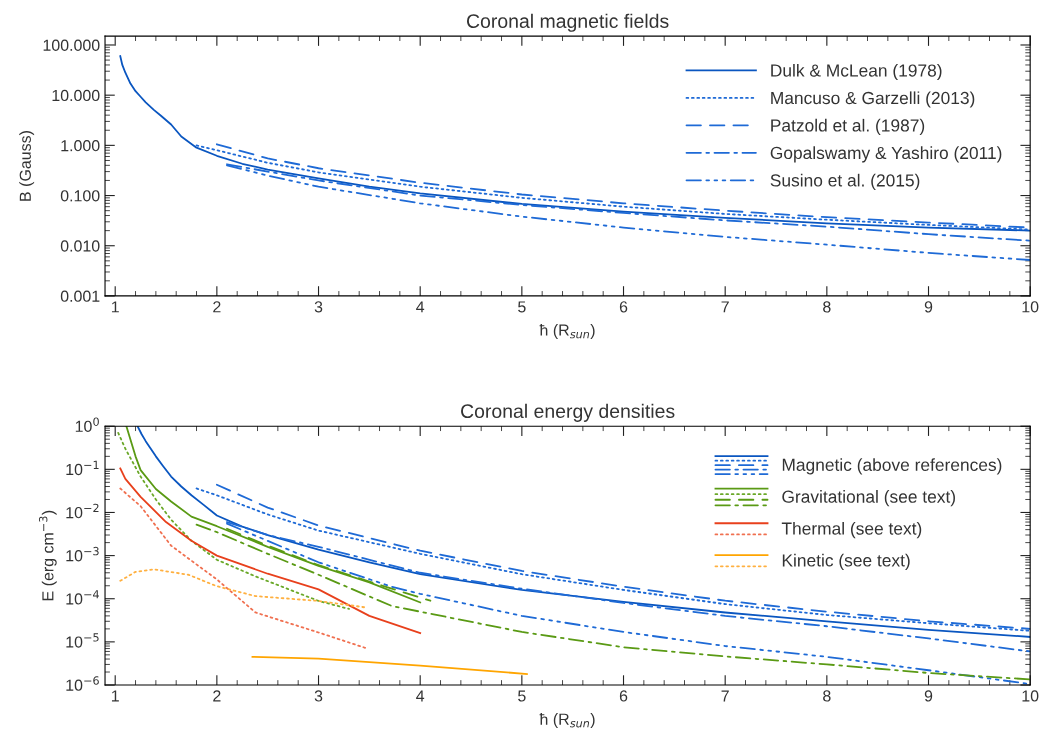  I want to click on legend-label: Thermal (see text), so click(851, 530).